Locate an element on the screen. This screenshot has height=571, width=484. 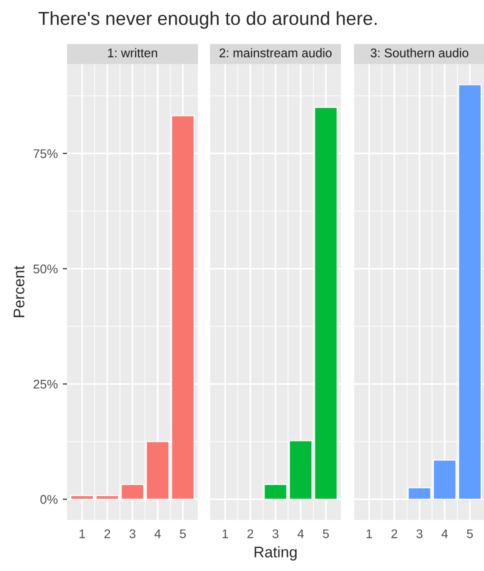
x-axis-title: Rating is located at coordinates (275, 553).